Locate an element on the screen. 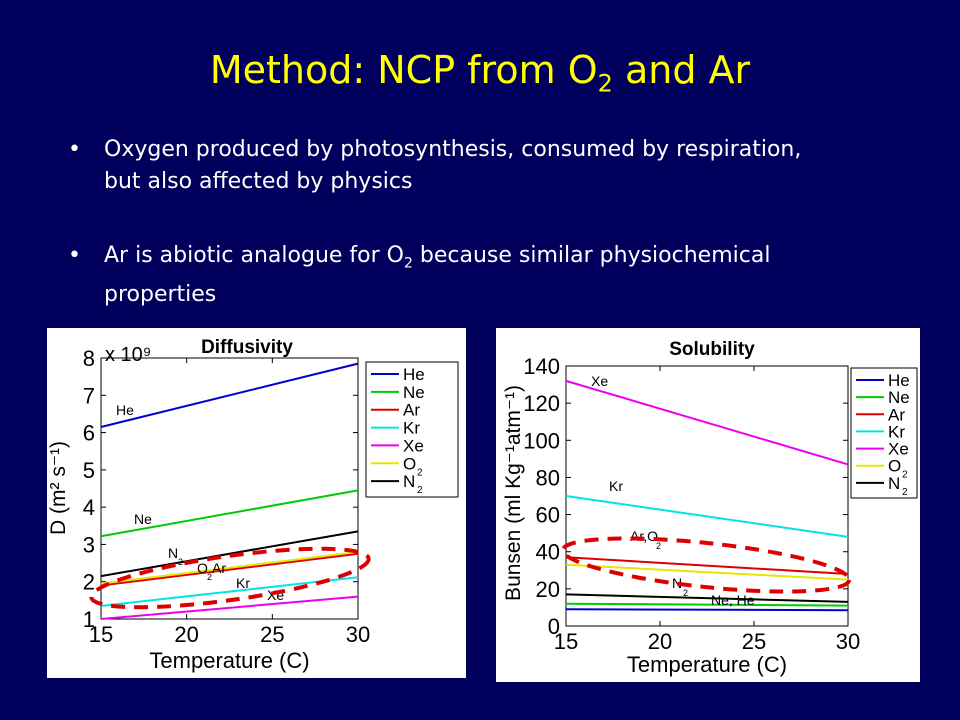 This screenshot has height=720, width=960. title-text: Method: NCP from O is located at coordinates (403, 70).